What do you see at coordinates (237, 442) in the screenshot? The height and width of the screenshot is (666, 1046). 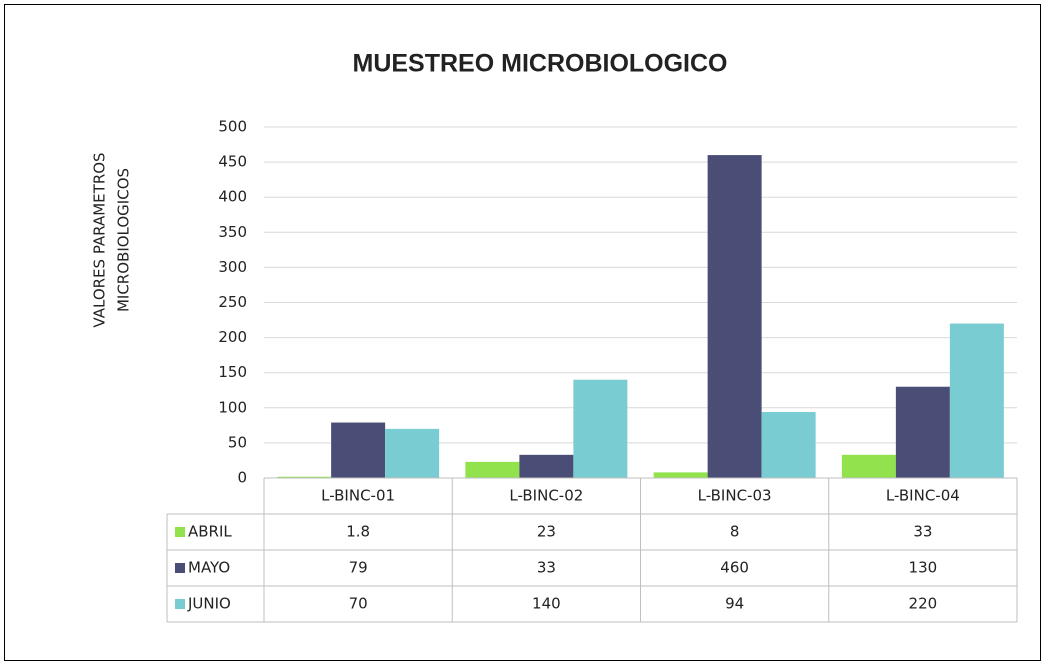 I see `y-tick-label: 50` at bounding box center [237, 442].